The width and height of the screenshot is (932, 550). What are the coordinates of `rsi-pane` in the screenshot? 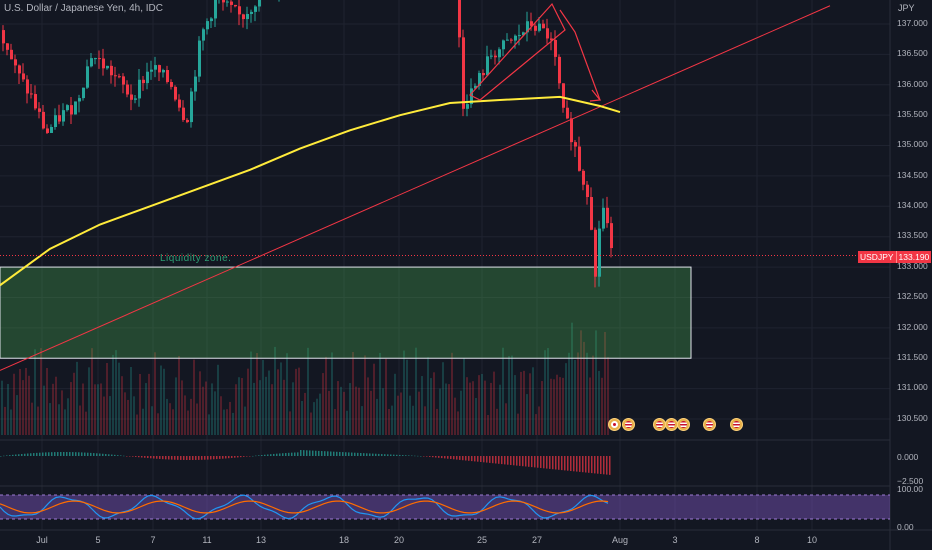 It's located at (445, 507).